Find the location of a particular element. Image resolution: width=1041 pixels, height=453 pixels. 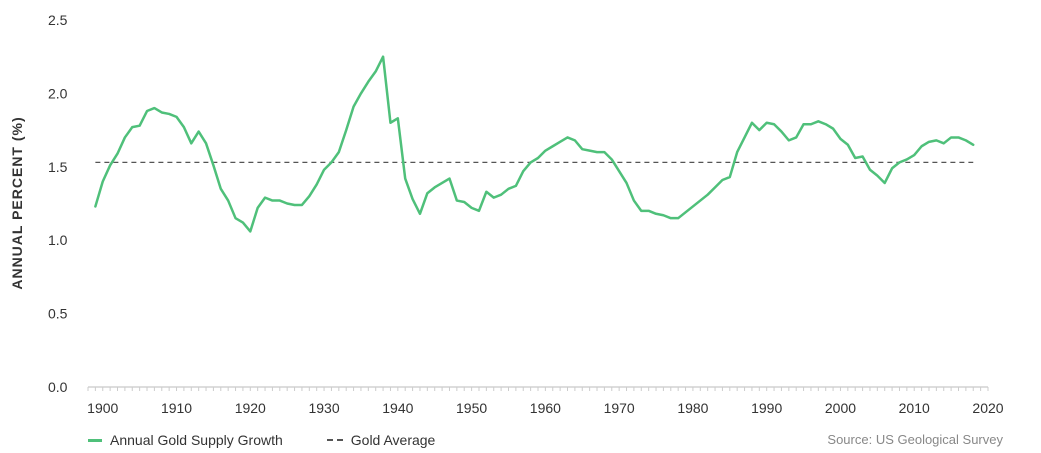

y-tick-label: 2.0 is located at coordinates (58, 93).